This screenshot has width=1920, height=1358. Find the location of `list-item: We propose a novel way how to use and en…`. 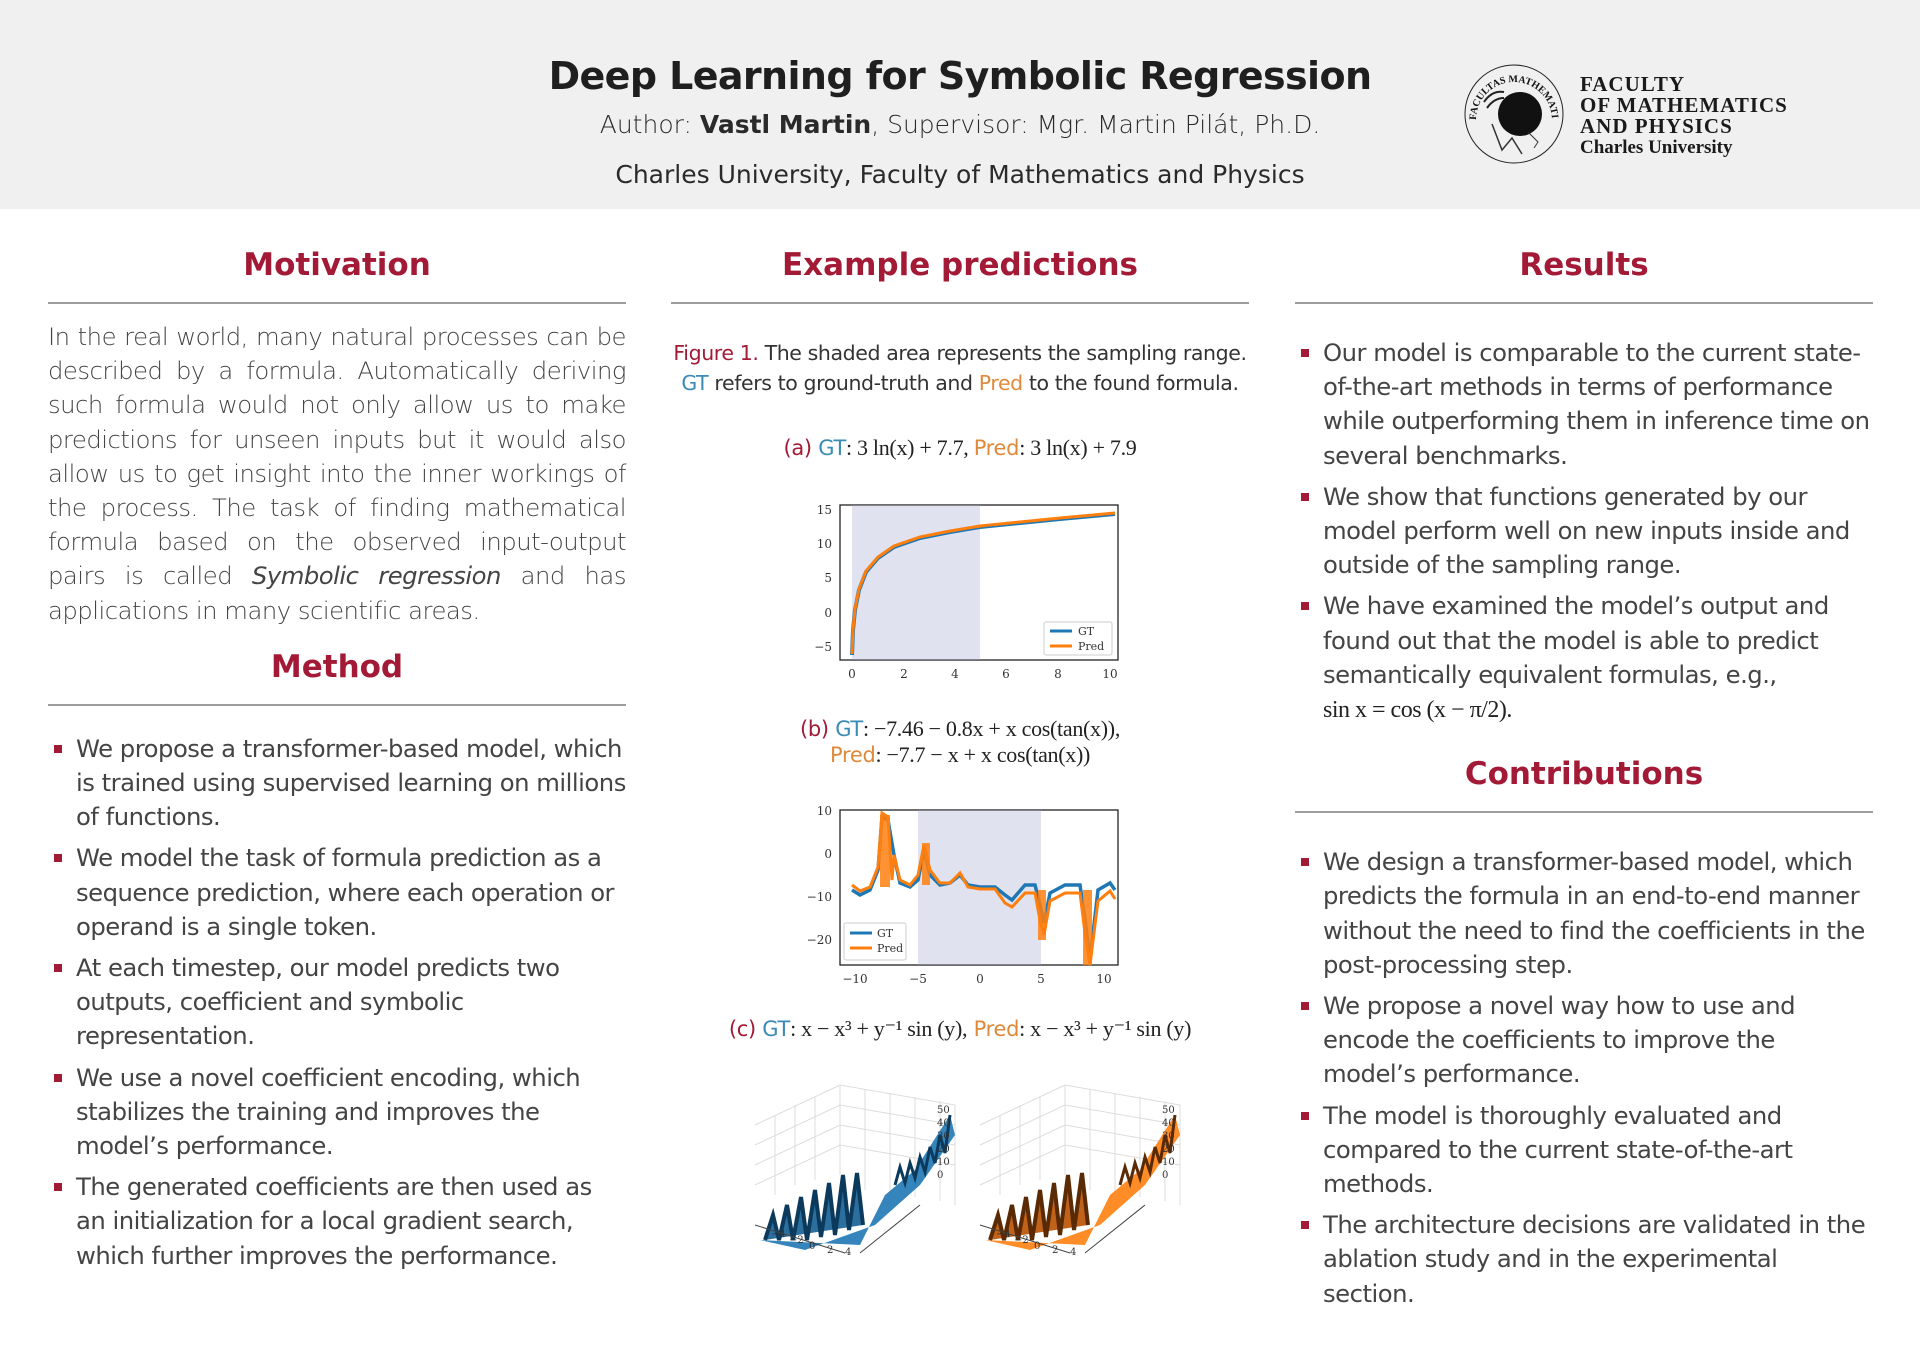

list-item: We propose a novel way how to use and en… is located at coordinates (1584, 1040).